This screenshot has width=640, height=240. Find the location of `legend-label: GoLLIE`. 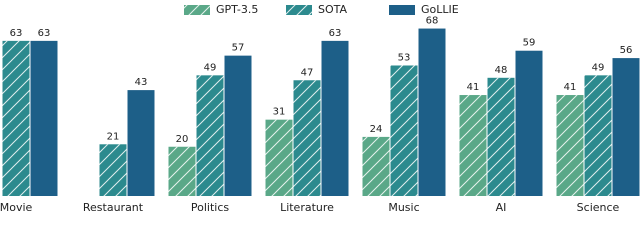

legend-label: GoLLIE is located at coordinates (440, 9).